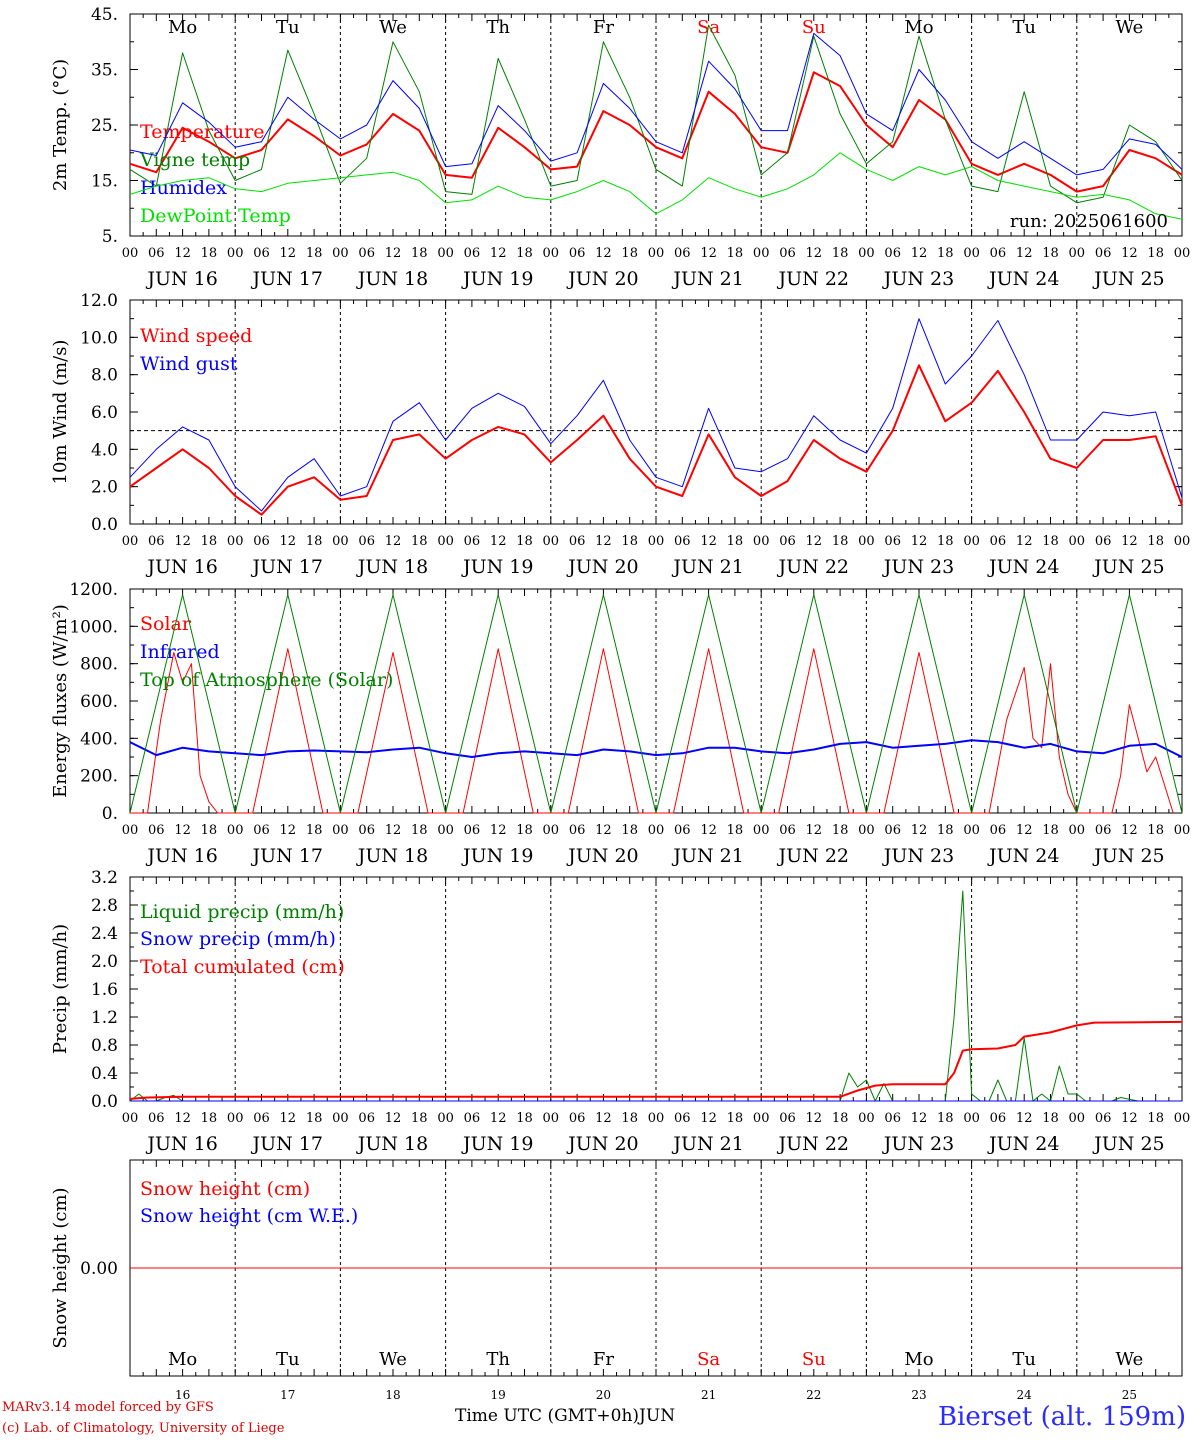 The width and height of the screenshot is (1194, 1444). Describe the element at coordinates (104, 878) in the screenshot. I see `y-tick-label: 3.2` at that location.